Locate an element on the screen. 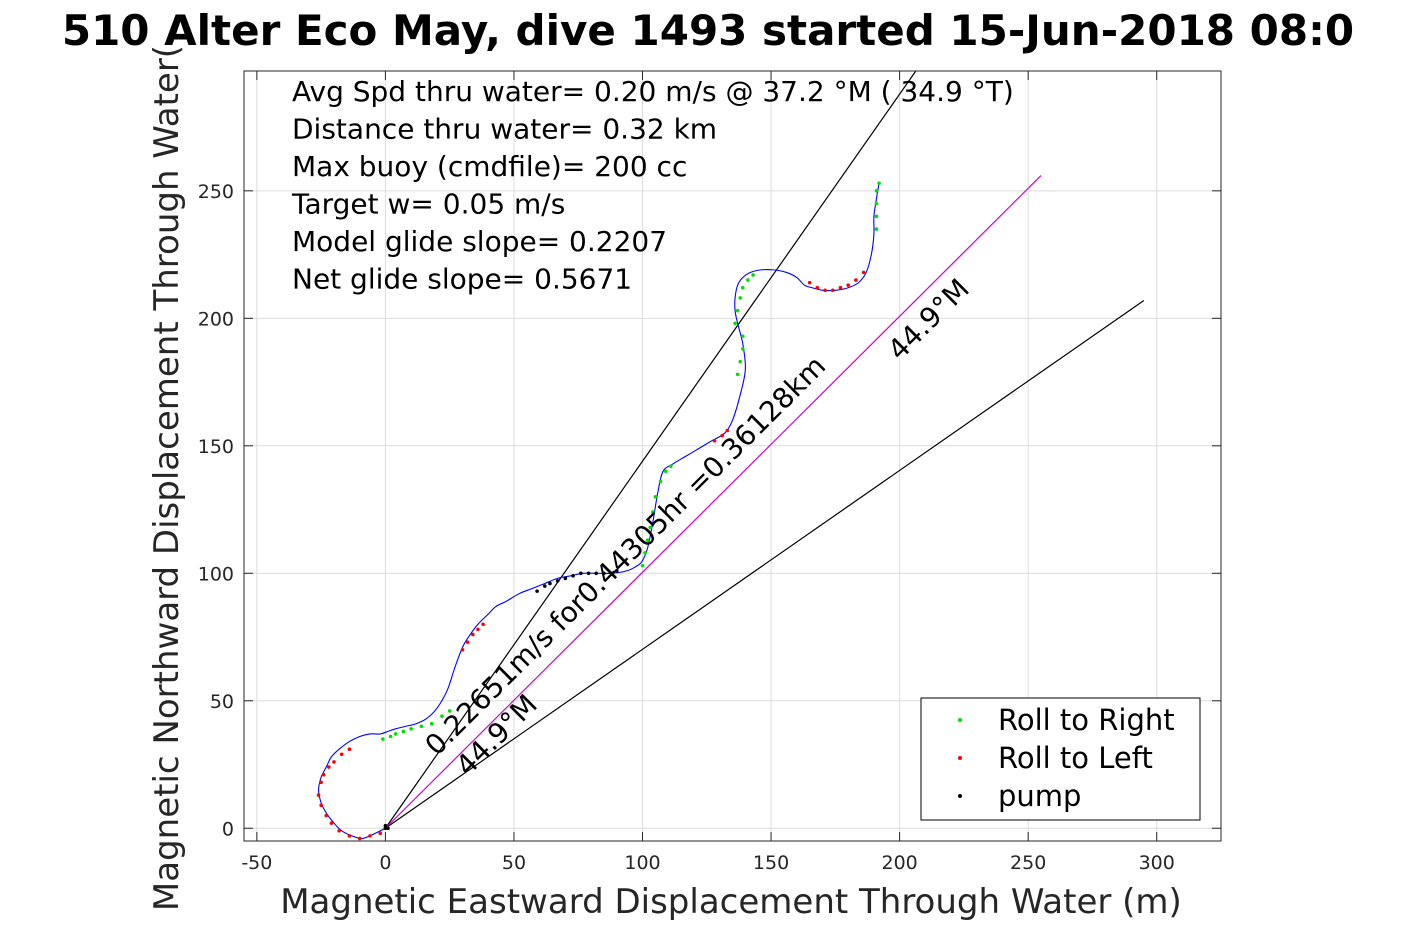 Image resolution: width=1417 pixels, height=945 pixels. info-line: Max buoy (cmdfile)= 200 cc is located at coordinates (489, 166).